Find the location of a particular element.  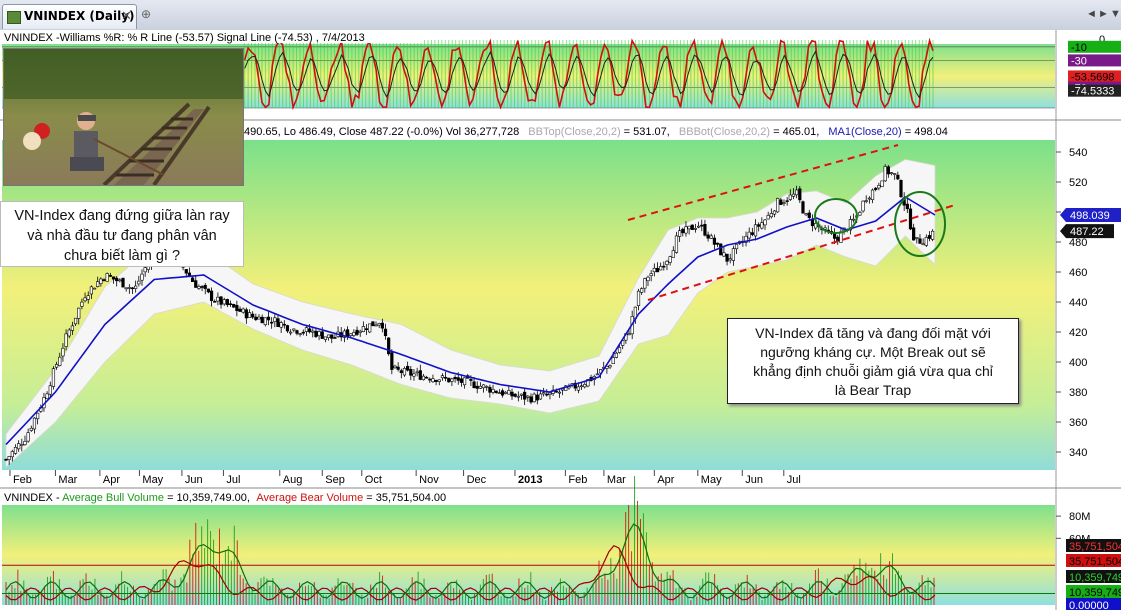

bbtop-label: BBTop(Close,20,2) is located at coordinates (574, 132).